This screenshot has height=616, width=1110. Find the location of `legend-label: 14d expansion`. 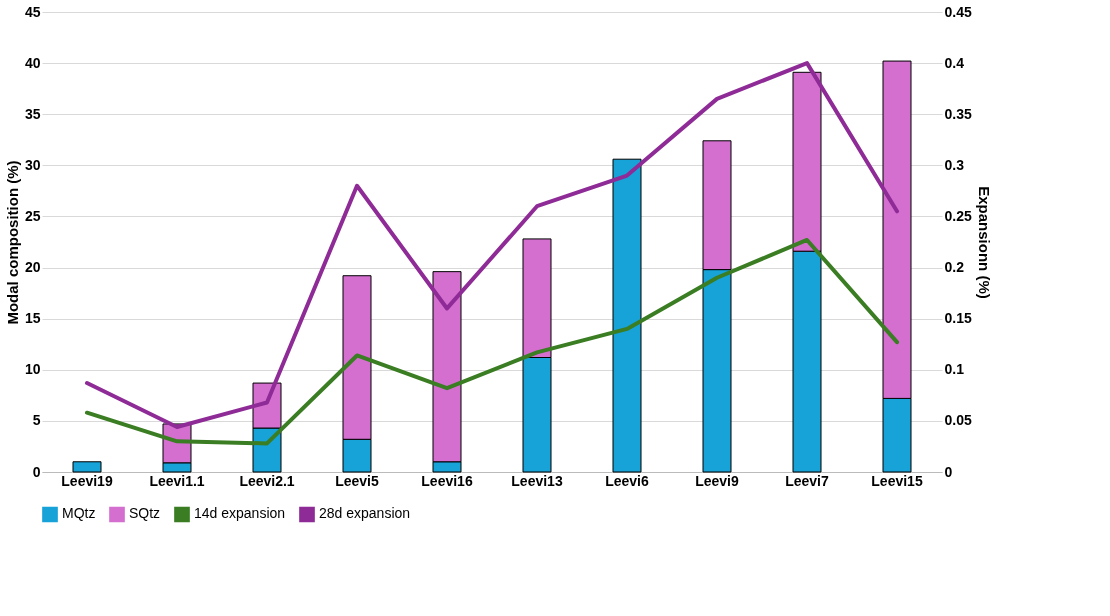

legend-label: 14d expansion is located at coordinates (240, 513).